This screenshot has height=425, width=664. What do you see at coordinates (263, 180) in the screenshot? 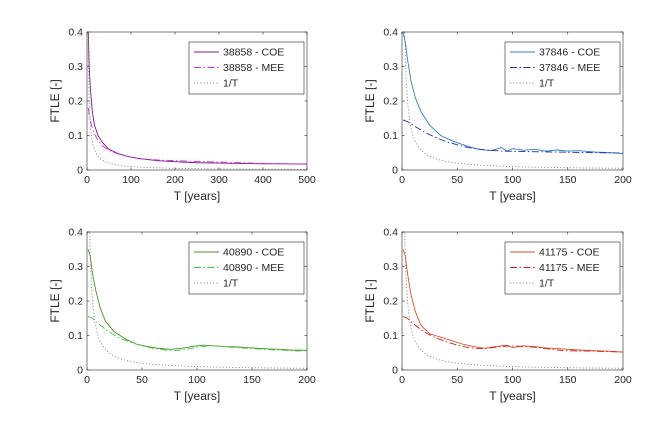
I see `x-tick-label: 400` at bounding box center [263, 180].